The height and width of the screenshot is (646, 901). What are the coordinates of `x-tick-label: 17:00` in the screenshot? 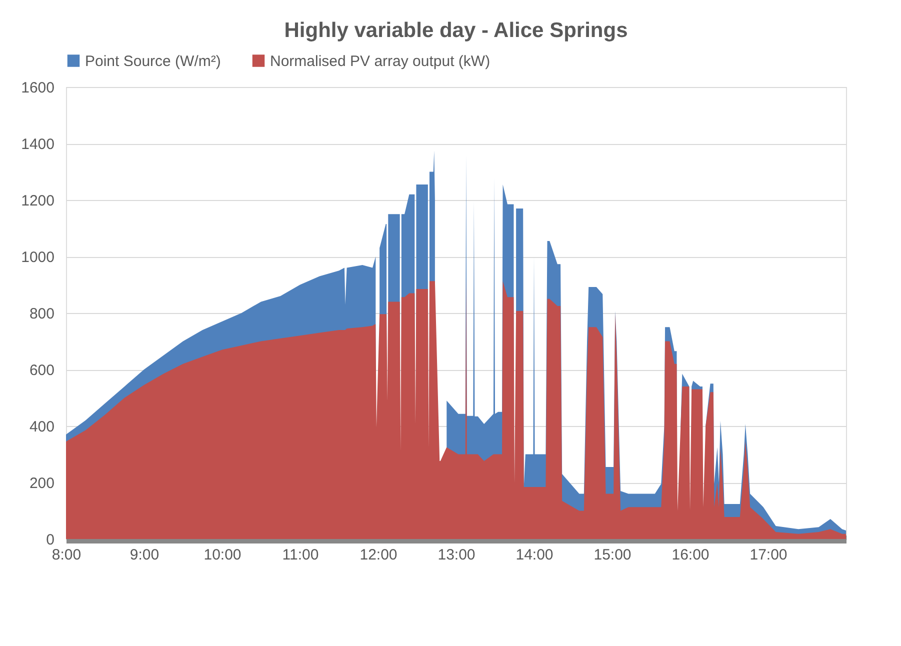 It's located at (769, 555).